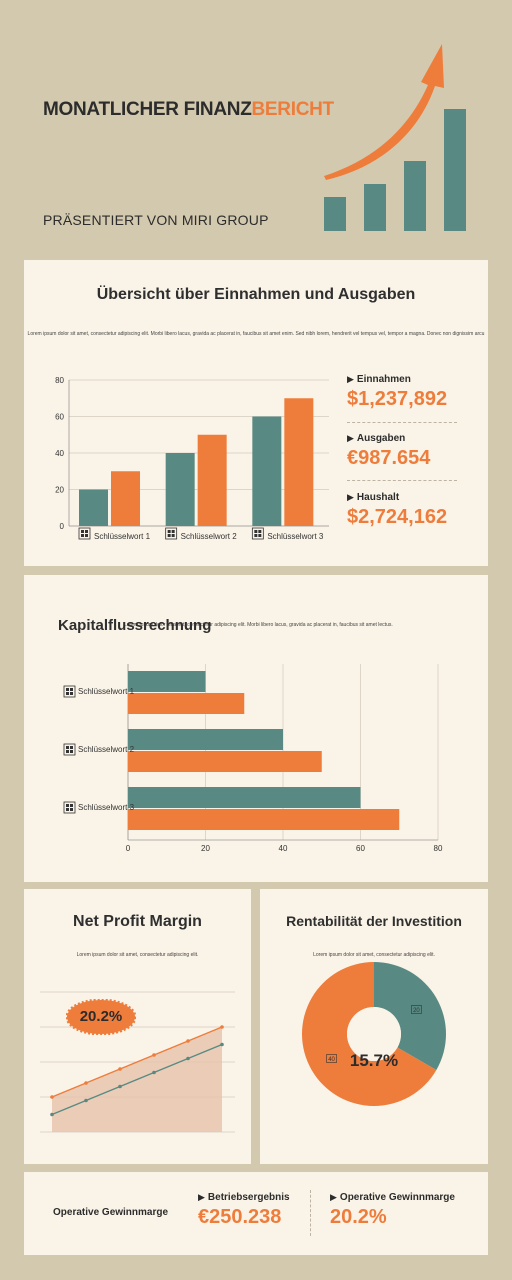 The width and height of the screenshot is (512, 1280). I want to click on overview-stats: ▶ Einnahmen $1,237,892, so click(403, 392).